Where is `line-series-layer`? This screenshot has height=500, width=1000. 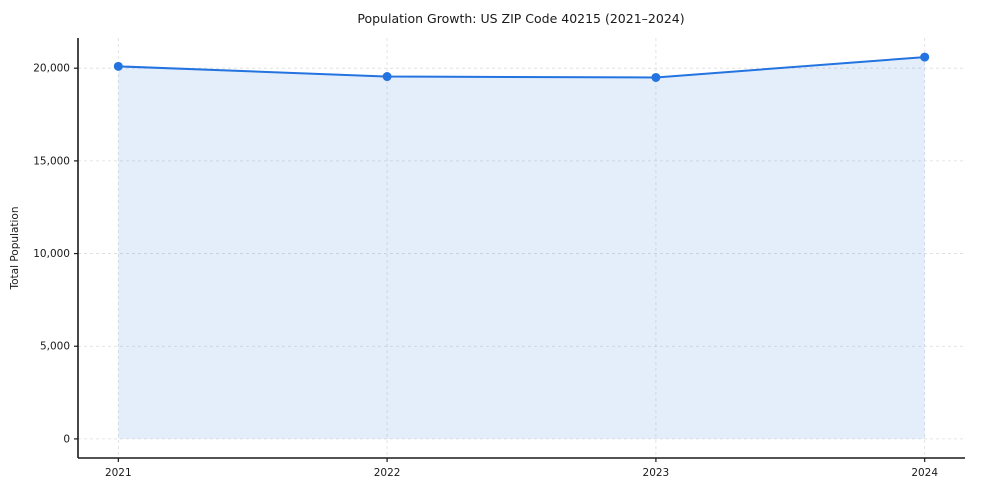
line-series-layer is located at coordinates (521, 67).